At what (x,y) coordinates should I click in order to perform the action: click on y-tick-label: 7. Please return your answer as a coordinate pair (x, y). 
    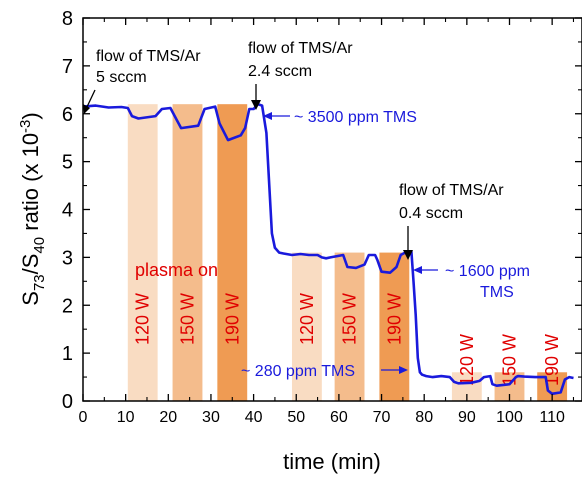
    Looking at the image, I should click on (67, 67).